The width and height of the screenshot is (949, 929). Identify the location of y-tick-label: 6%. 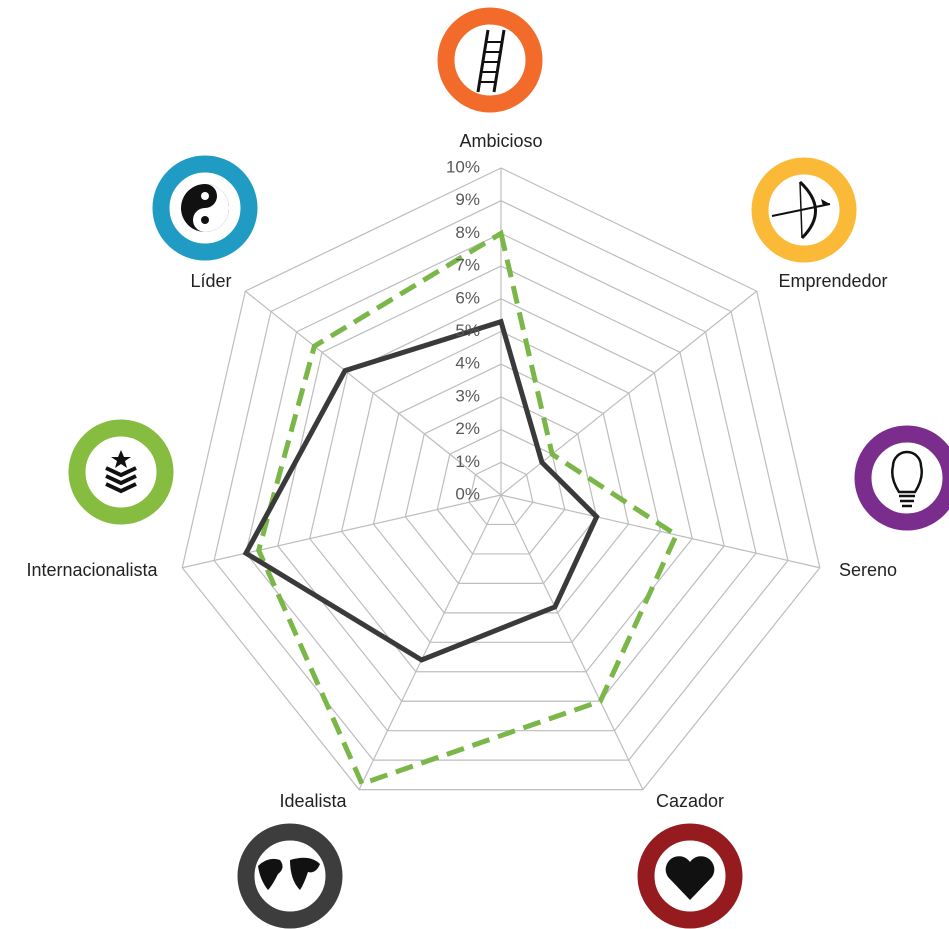
(467, 297).